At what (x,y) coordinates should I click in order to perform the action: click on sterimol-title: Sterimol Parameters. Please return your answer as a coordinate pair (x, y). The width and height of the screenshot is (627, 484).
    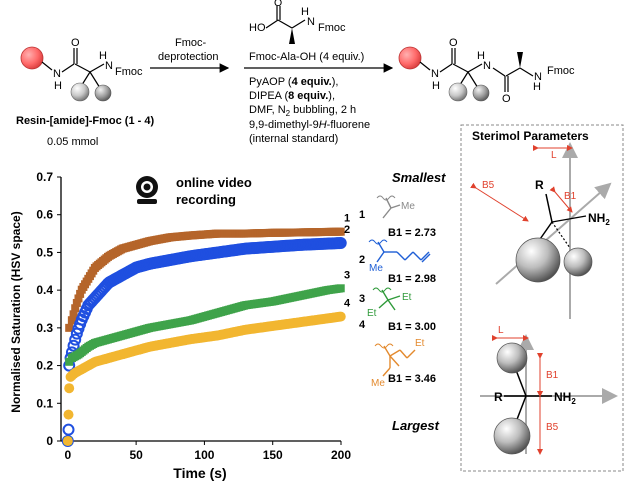
    Looking at the image, I should click on (530, 136).